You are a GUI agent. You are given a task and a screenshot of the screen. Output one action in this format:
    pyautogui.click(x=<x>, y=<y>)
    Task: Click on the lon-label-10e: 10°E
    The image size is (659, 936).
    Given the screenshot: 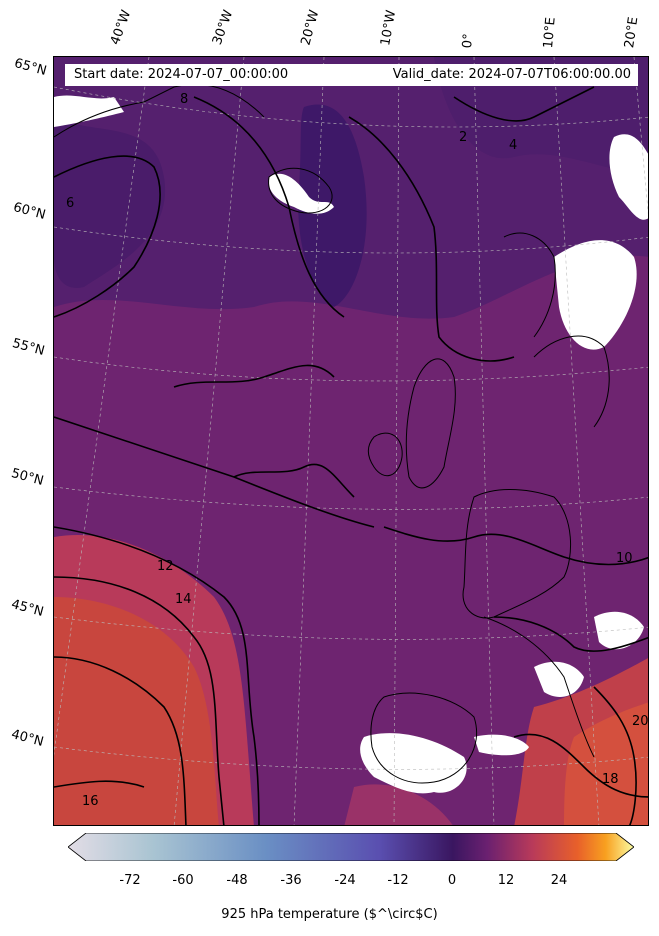 What is the action you would take?
    pyautogui.click(x=550, y=33)
    